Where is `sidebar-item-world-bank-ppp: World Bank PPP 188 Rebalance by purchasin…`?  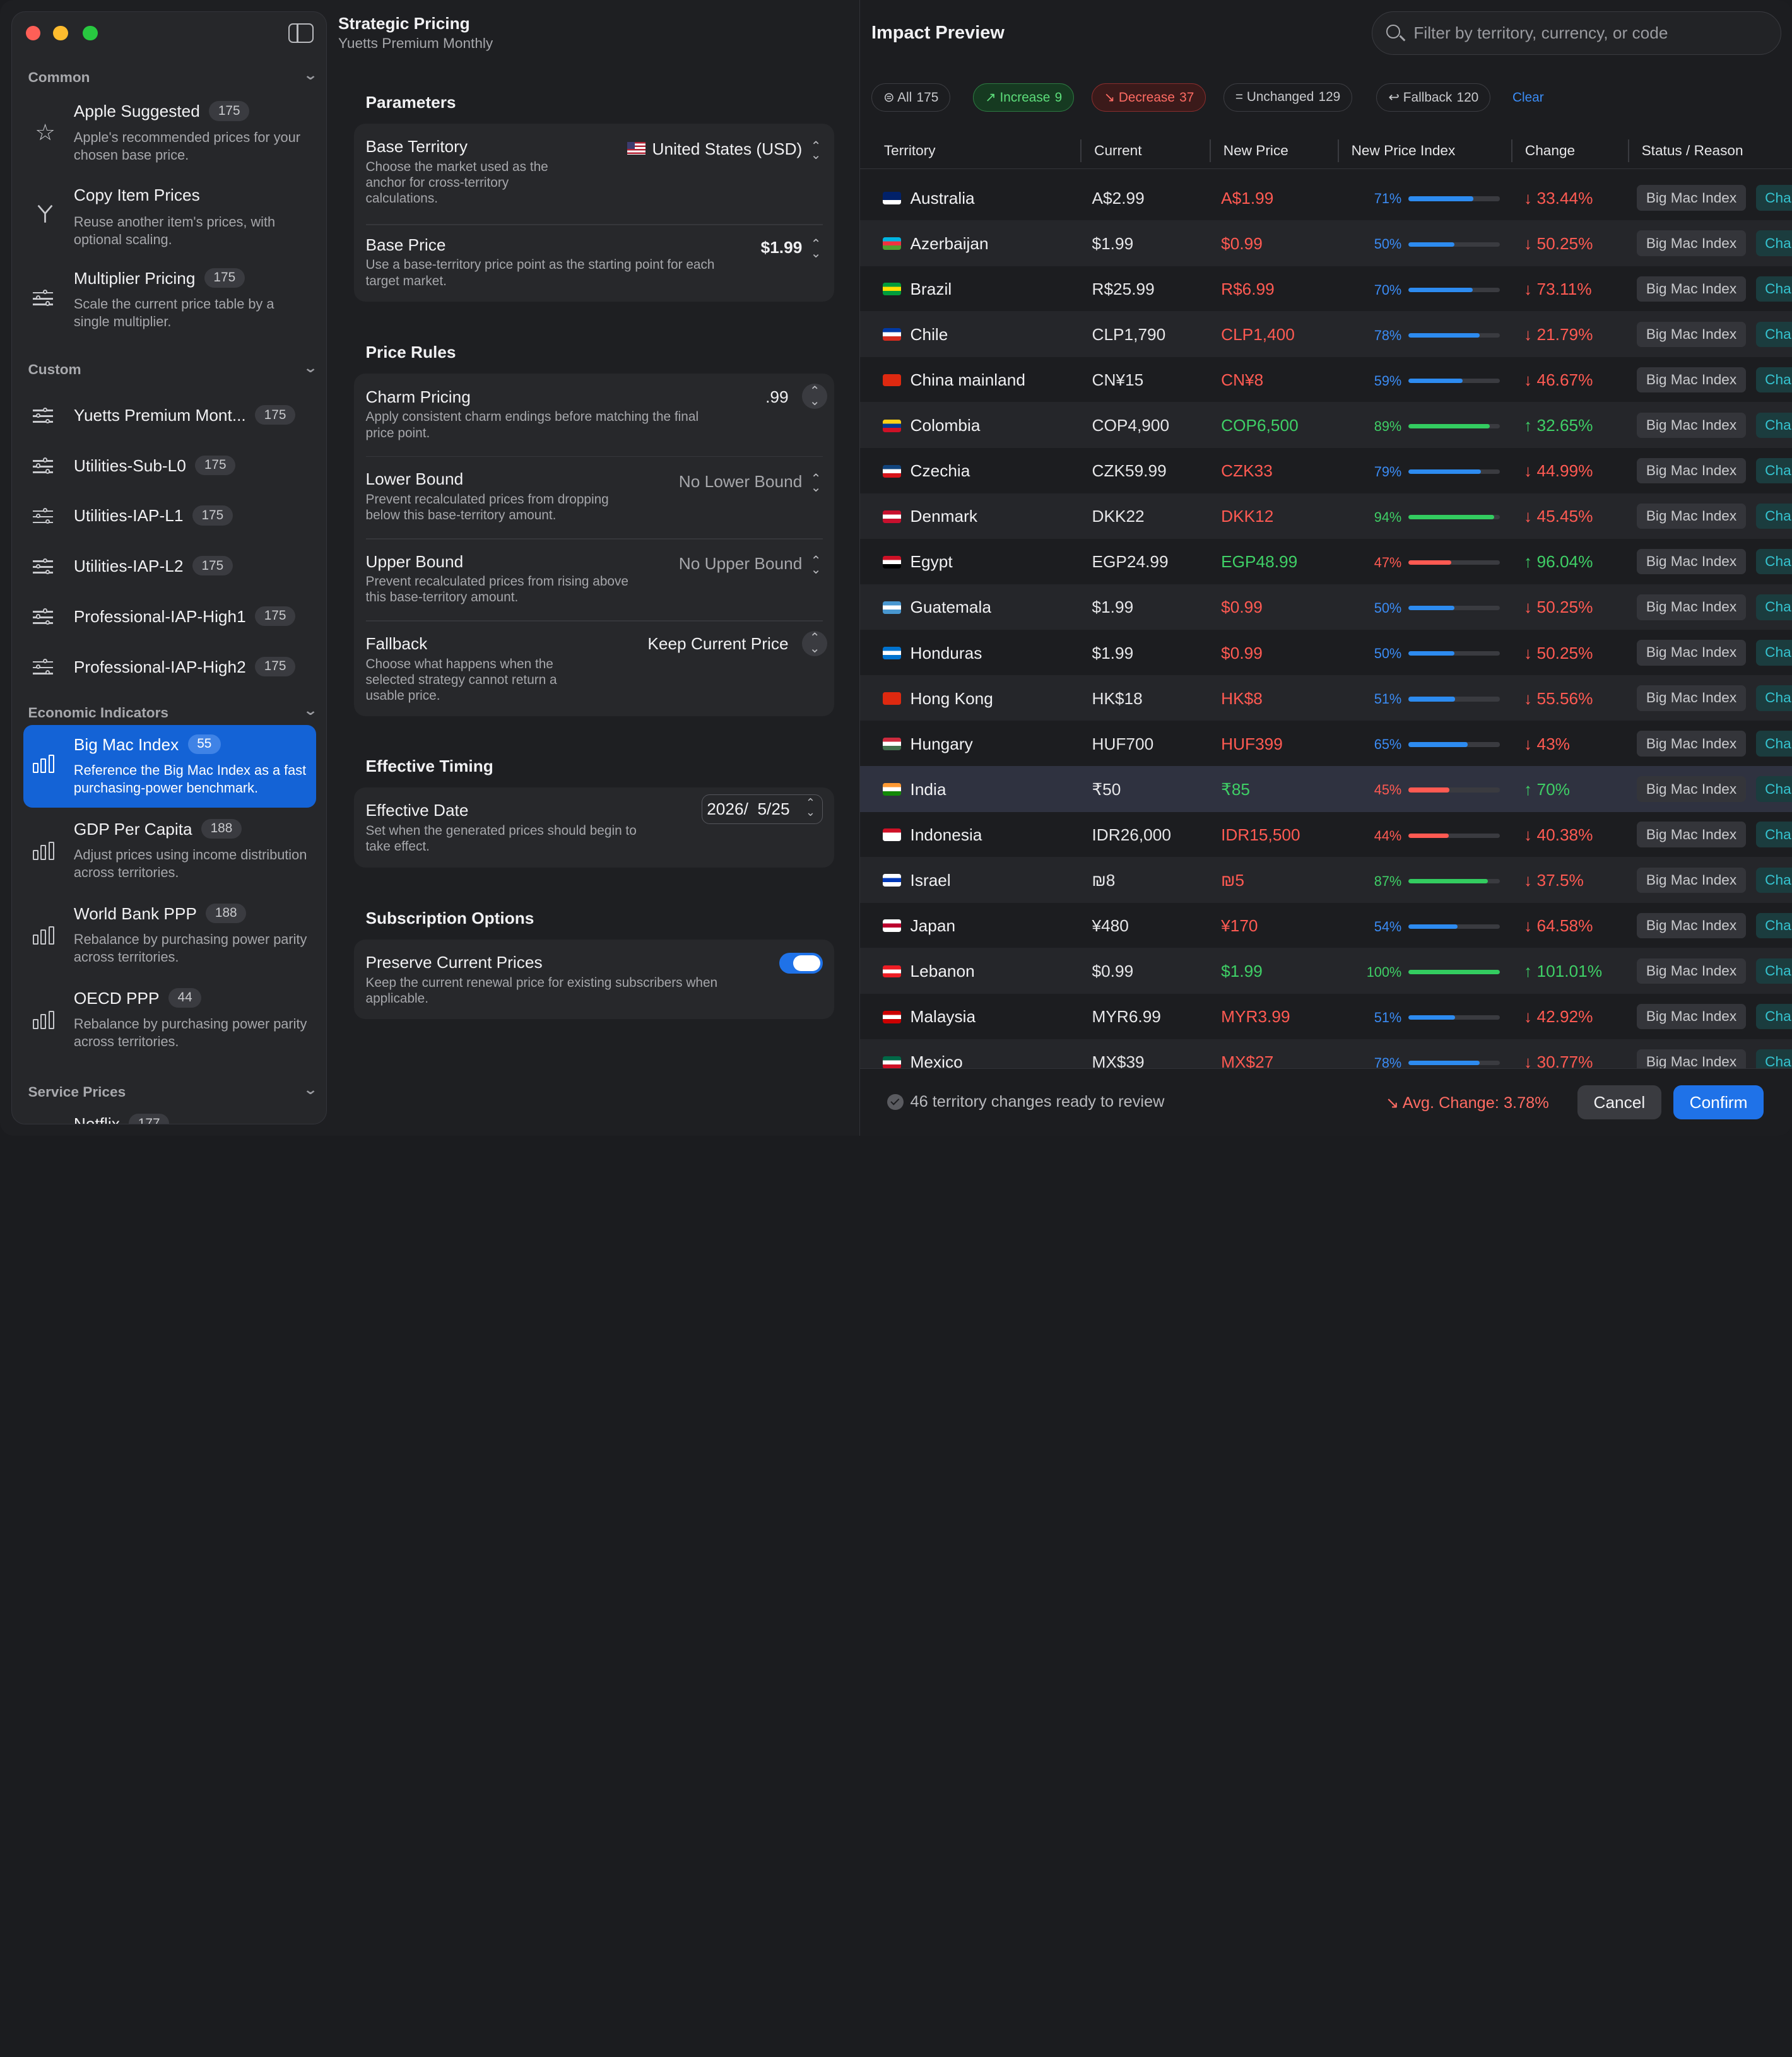 sidebar-item-world-bank-ppp: World Bank PPP 188 Rebalance by purchasin… is located at coordinates (170, 937).